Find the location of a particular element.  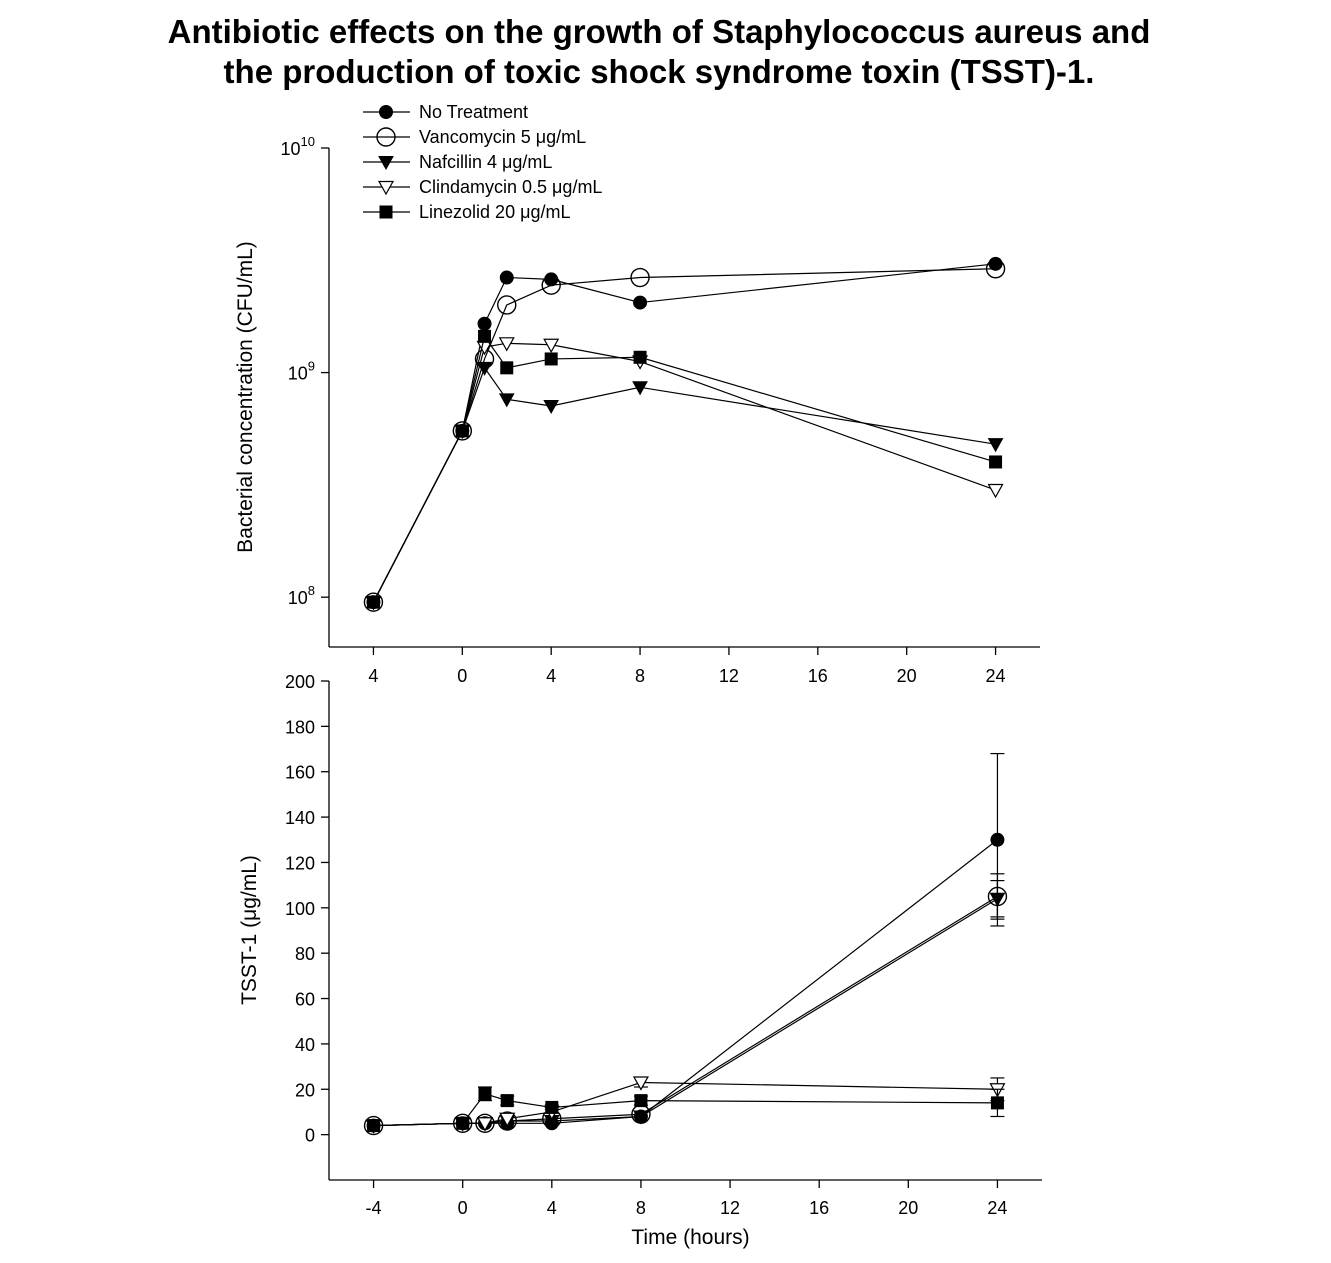

series-line-vancomycin-5-ug-ml is located at coordinates (685, 1011).